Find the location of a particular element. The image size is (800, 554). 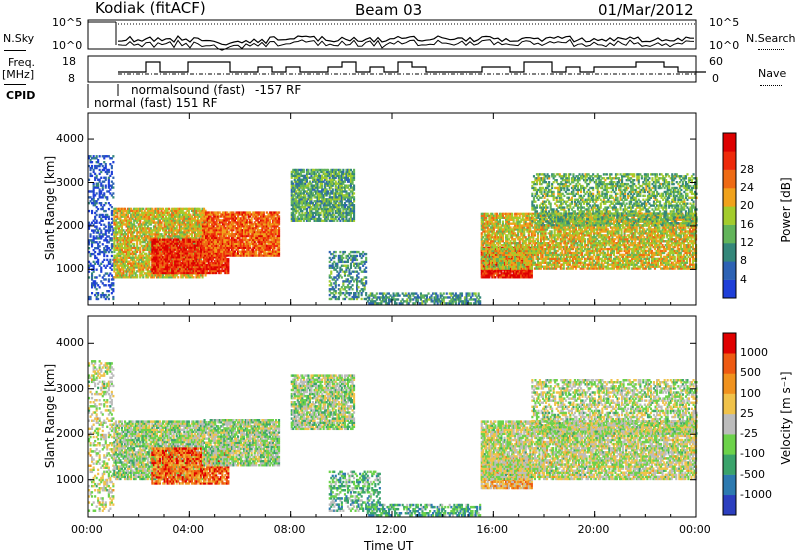

cpid-line1: normalsound (fast) is located at coordinates (188, 90).